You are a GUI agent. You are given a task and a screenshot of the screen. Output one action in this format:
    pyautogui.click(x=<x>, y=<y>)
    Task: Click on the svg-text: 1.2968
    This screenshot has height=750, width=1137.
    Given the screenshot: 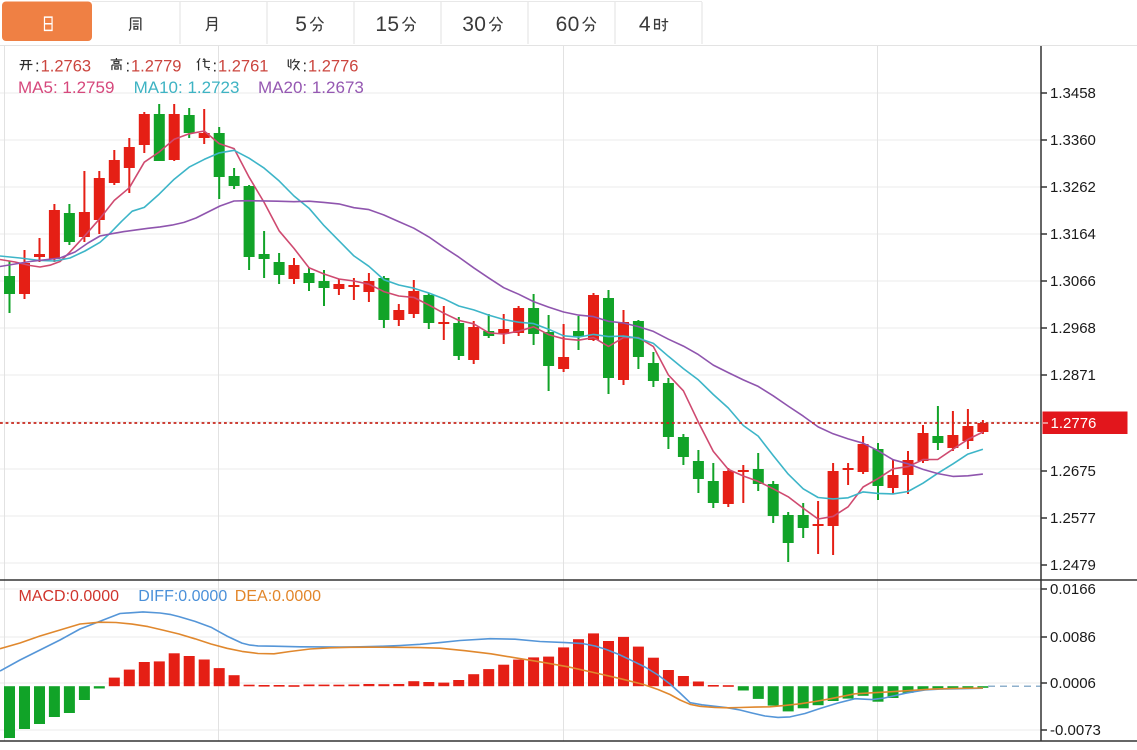 What is the action you would take?
    pyautogui.click(x=1073, y=328)
    